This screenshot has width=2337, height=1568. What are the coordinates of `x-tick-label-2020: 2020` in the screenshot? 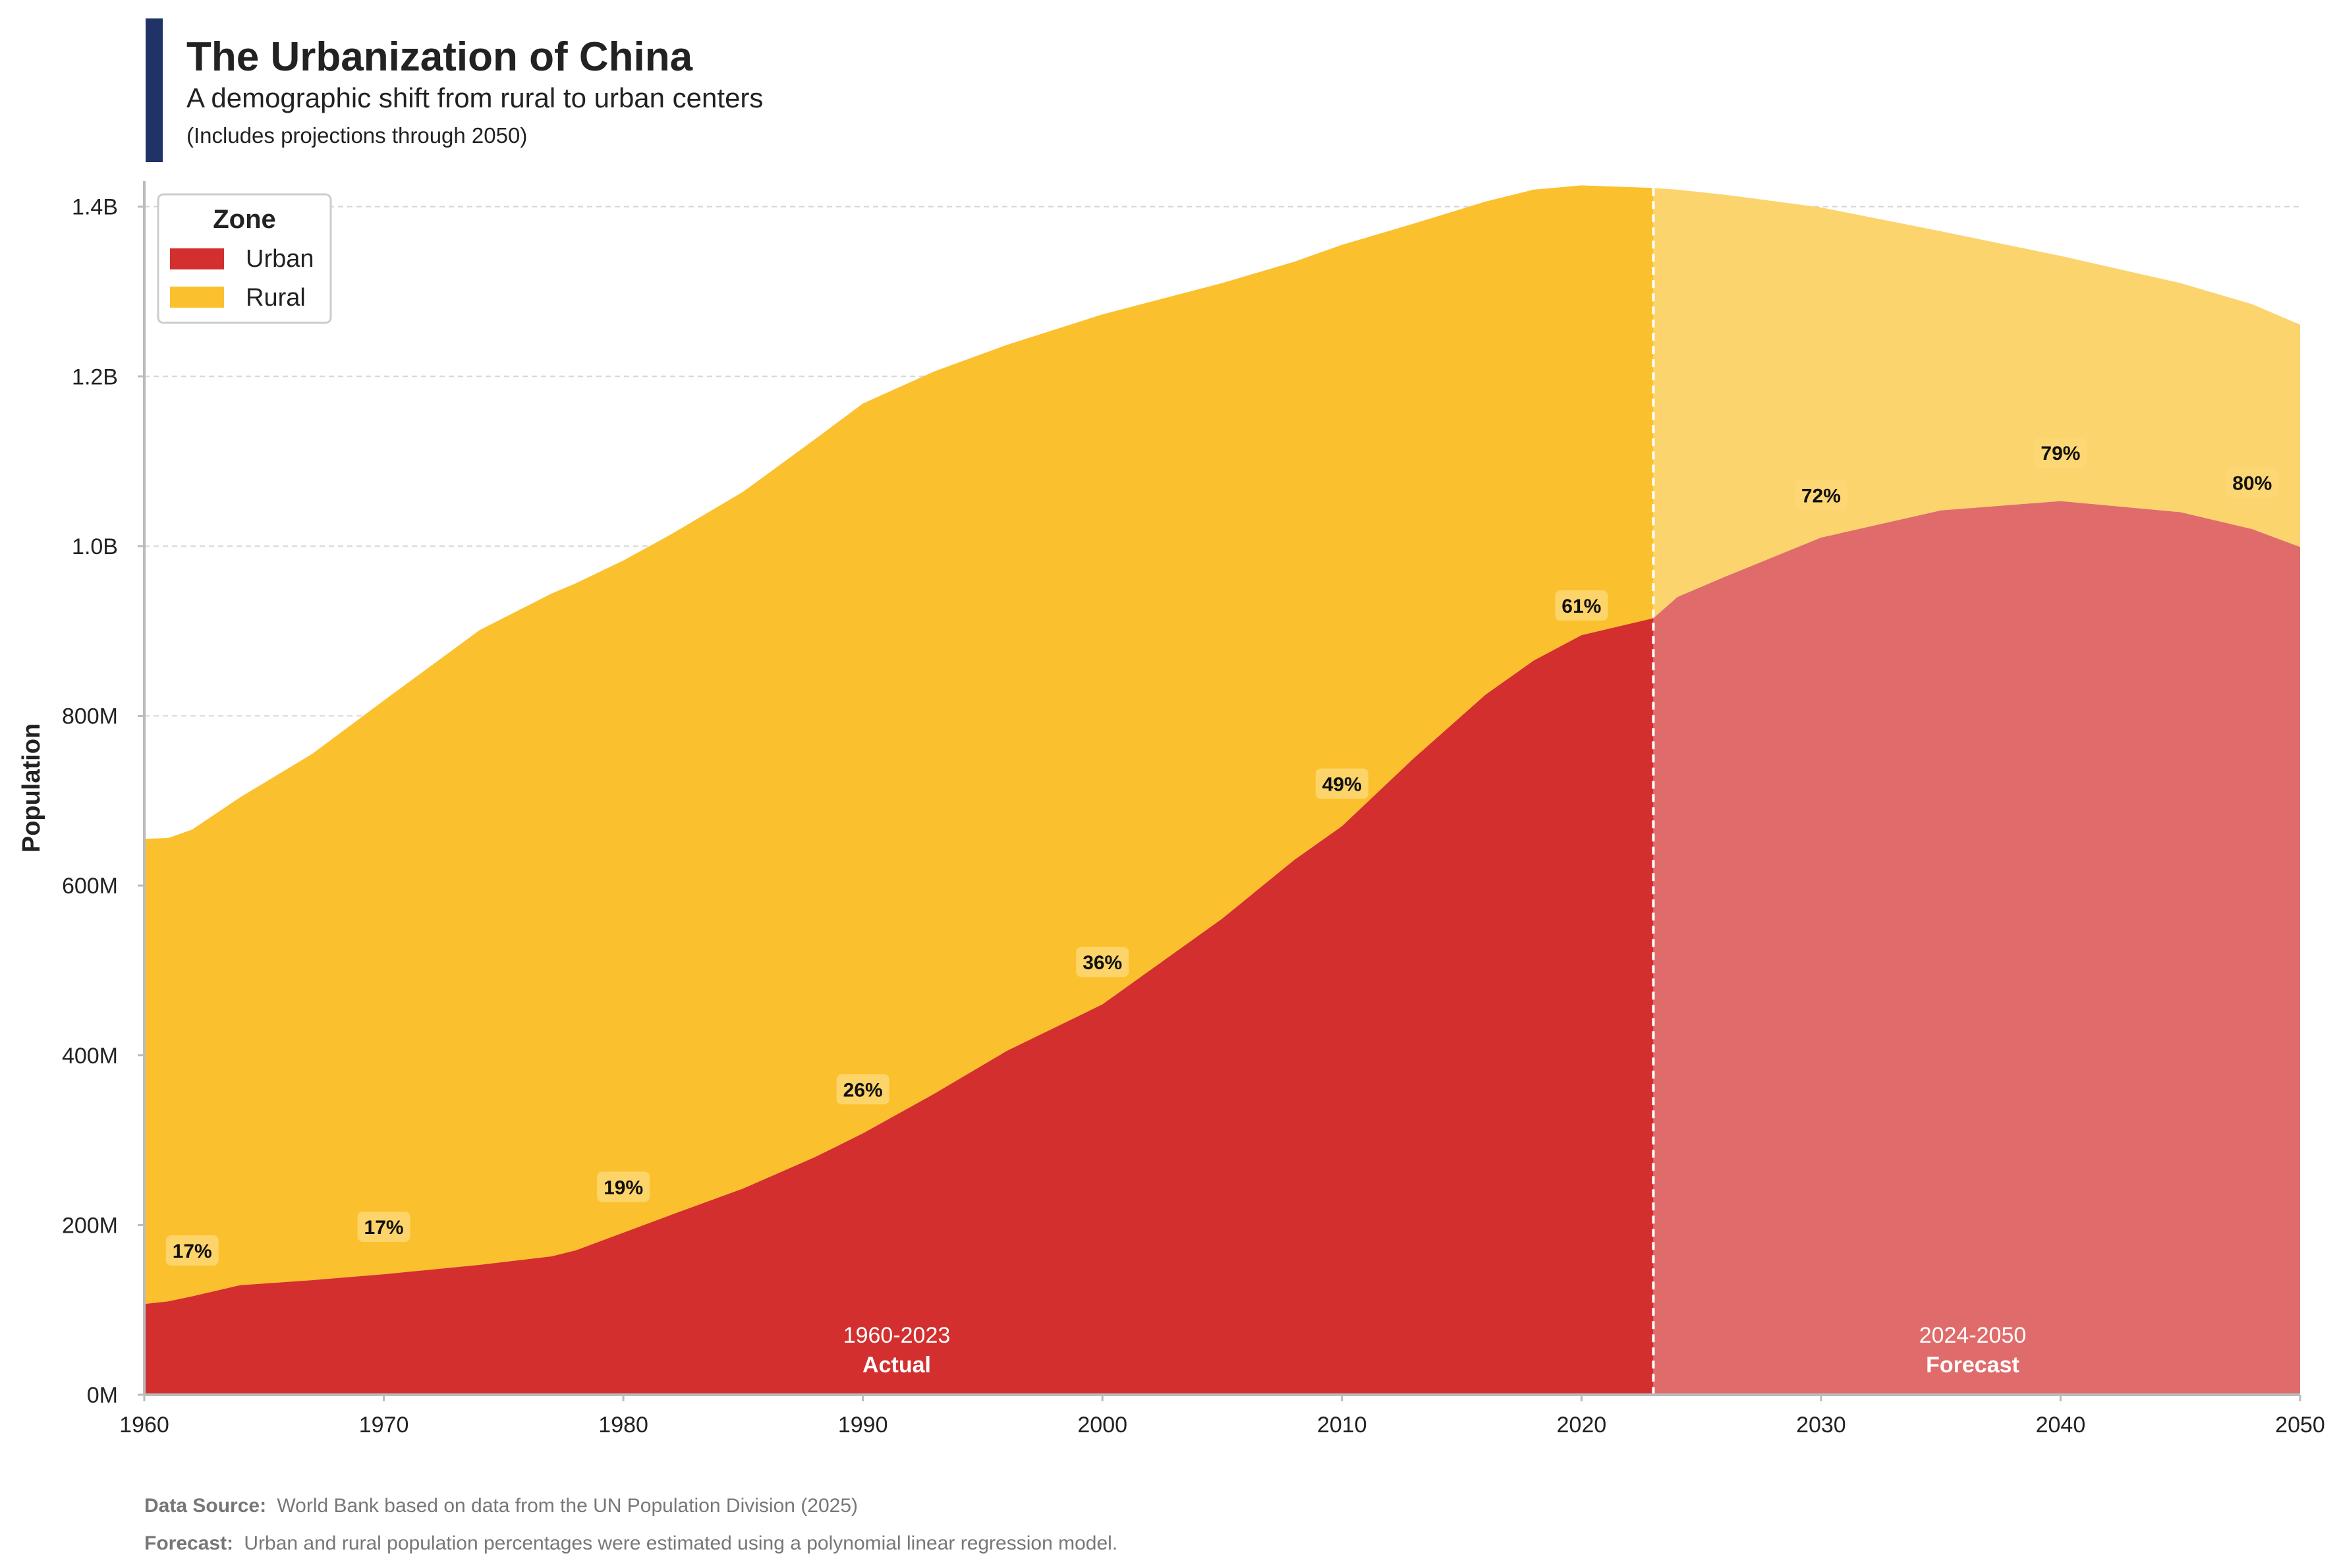 It's located at (1582, 1425).